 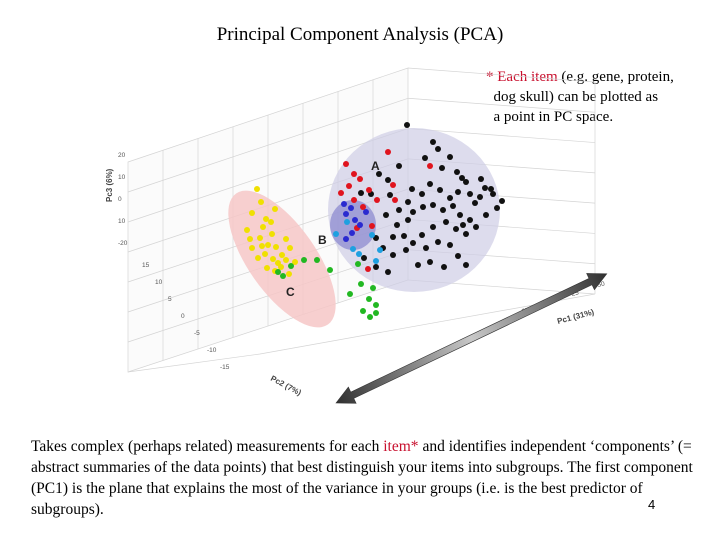 I want to click on pc3-tick: 0, so click(x=120, y=199).